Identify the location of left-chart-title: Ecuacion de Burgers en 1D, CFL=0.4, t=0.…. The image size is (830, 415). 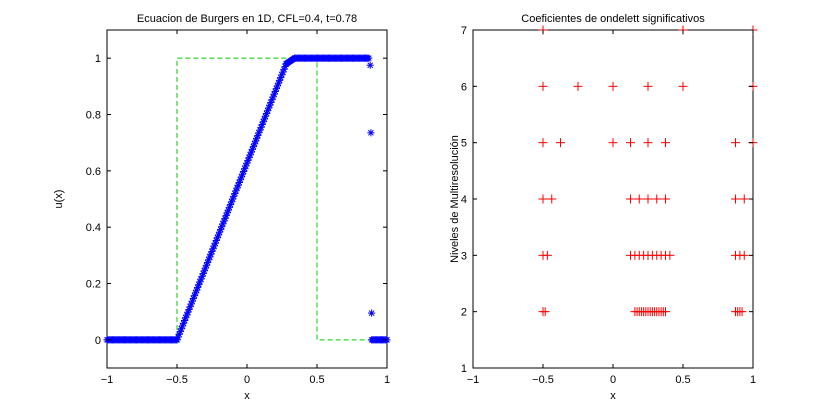
(247, 19).